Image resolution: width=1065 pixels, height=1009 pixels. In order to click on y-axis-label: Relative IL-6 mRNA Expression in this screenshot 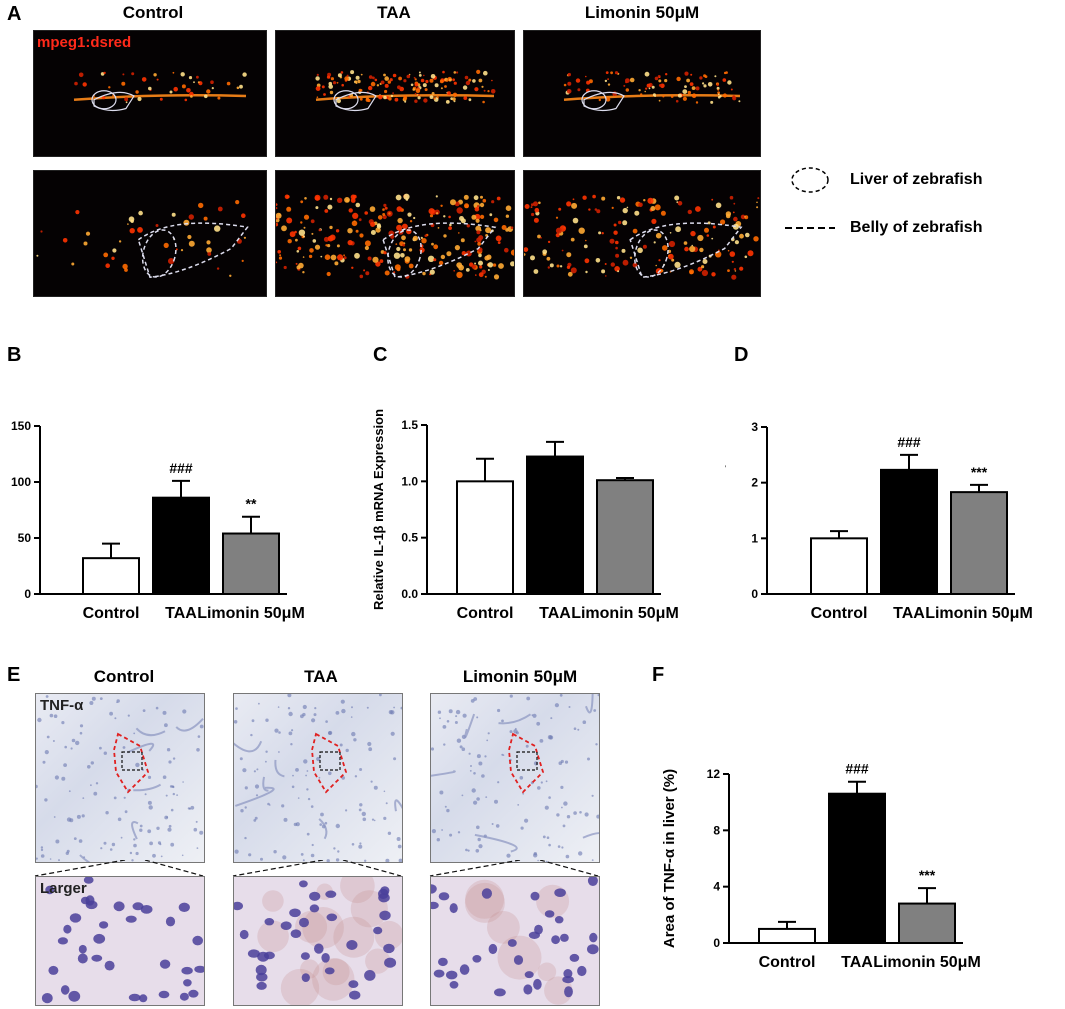, I will do `click(725, 510)`.